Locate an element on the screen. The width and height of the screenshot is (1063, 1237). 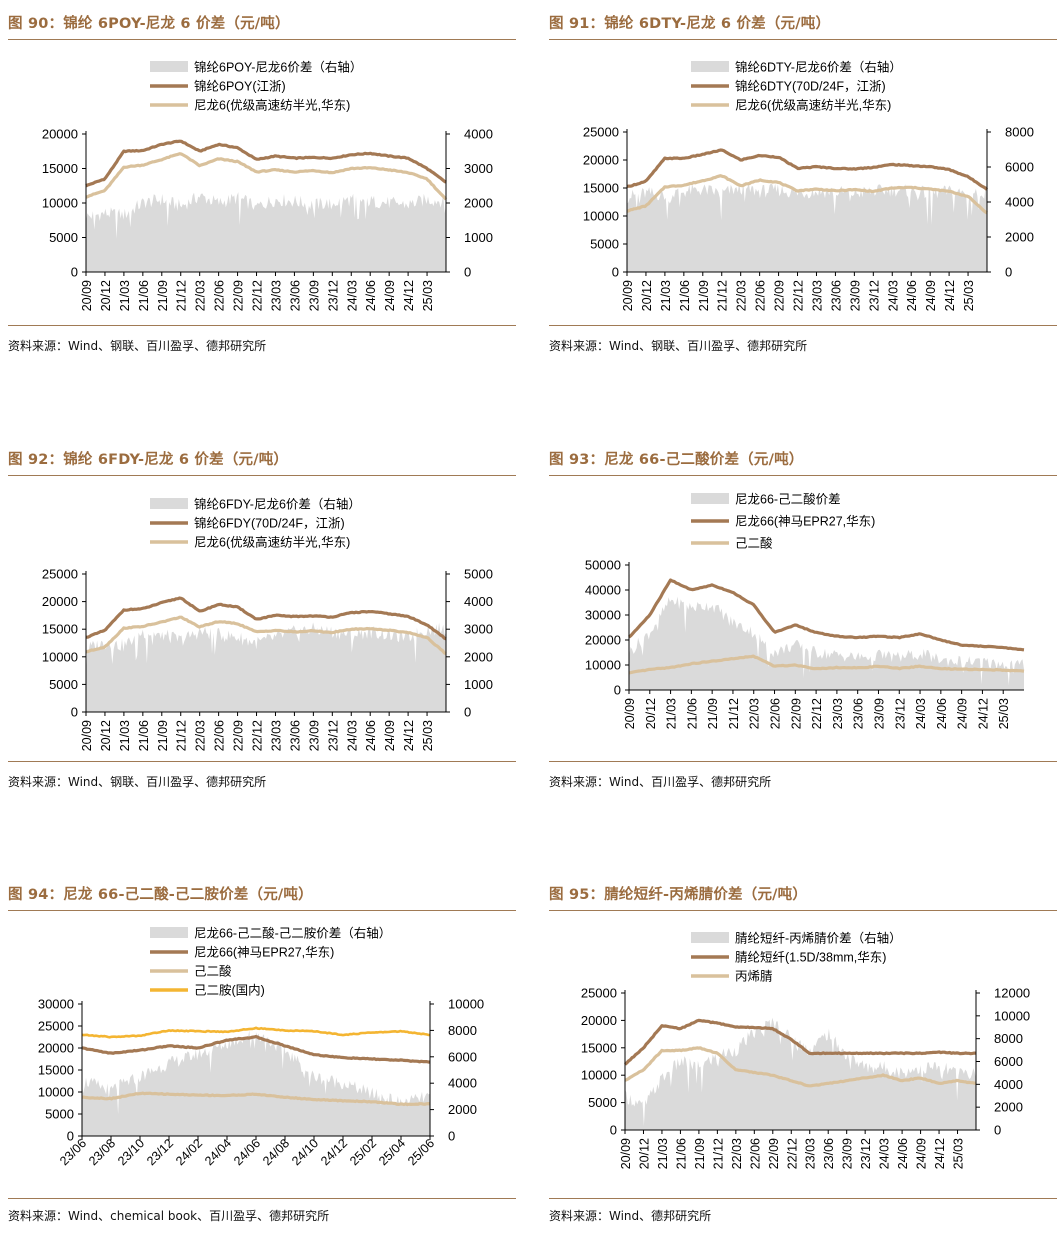
x-tick-label: 22/09 is located at coordinates (780, 295).